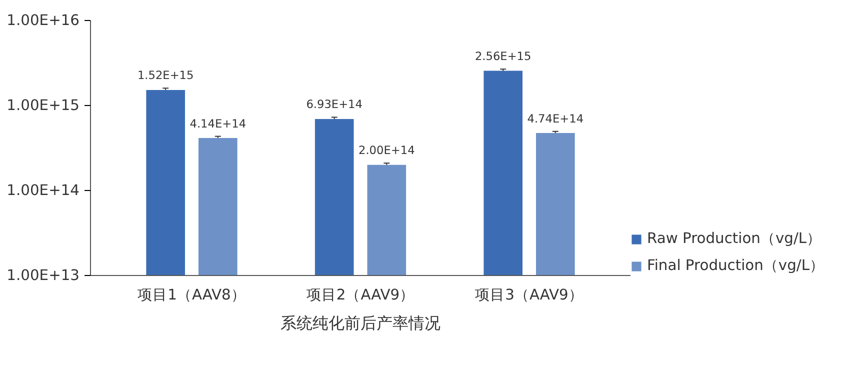 This screenshot has height=389, width=866. What do you see at coordinates (43, 190) in the screenshot?
I see `y-tick-label: 1.00E+14` at bounding box center [43, 190].